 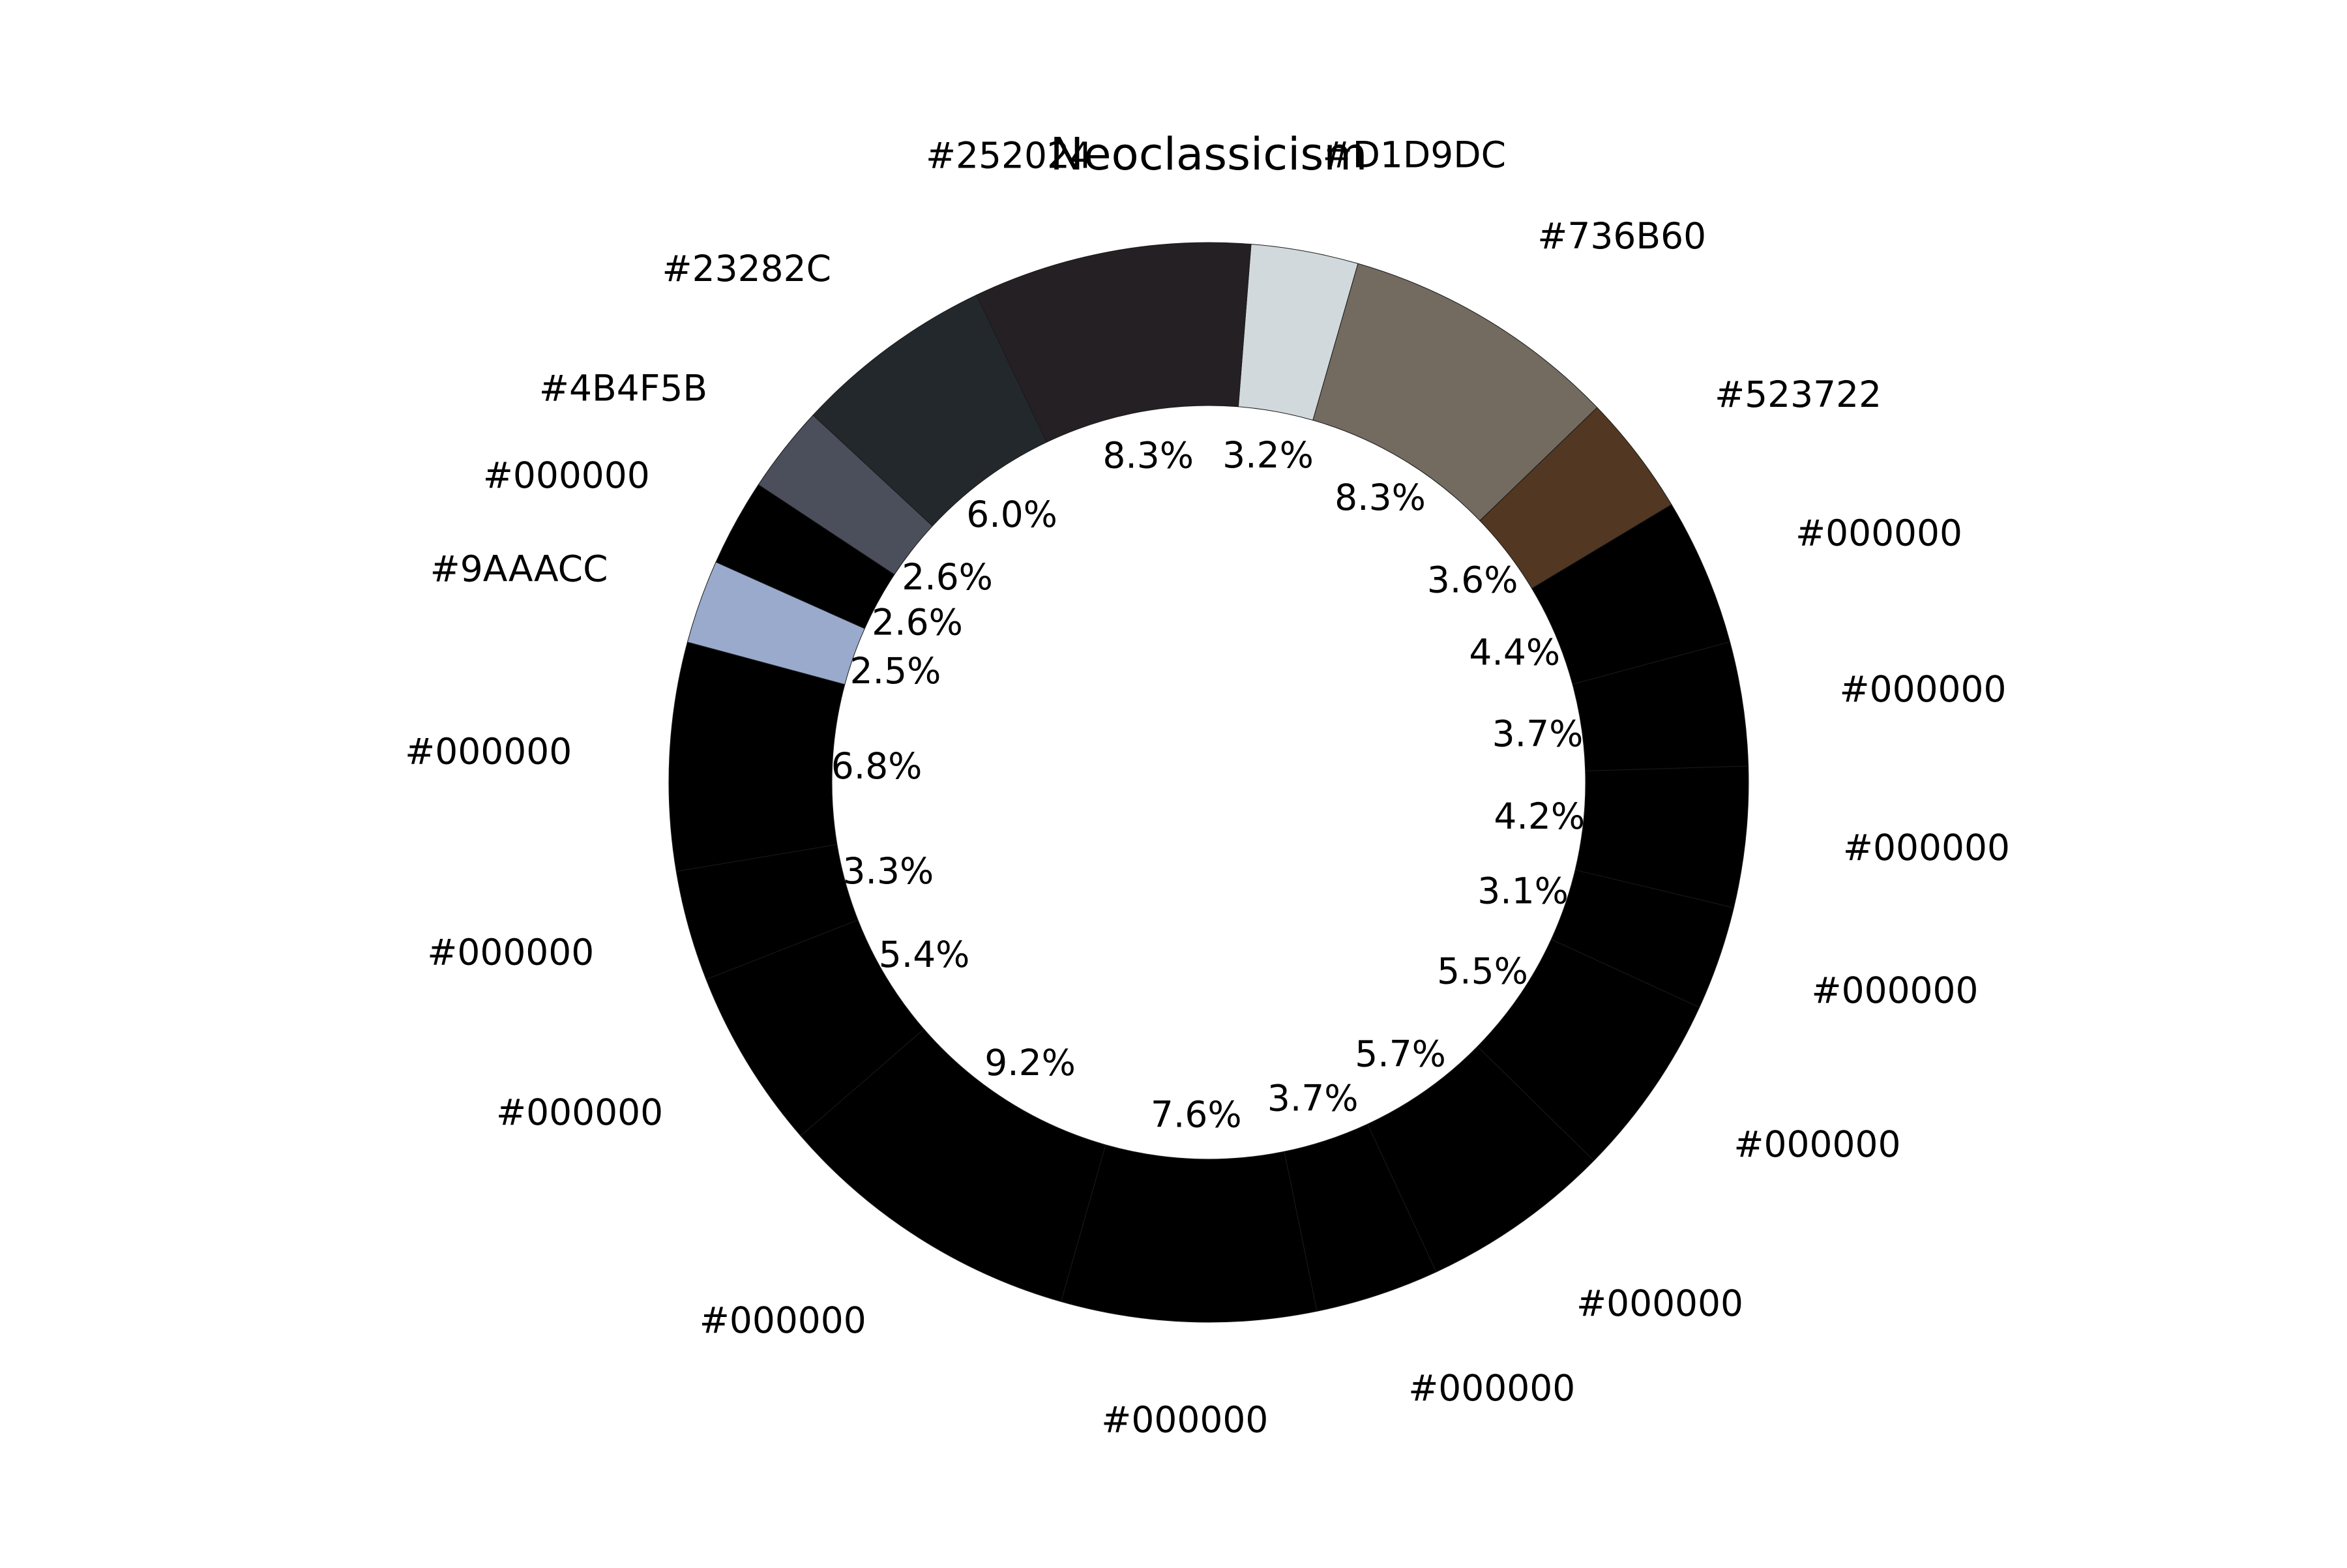 I want to click on slice-label: #252024, so click(x=1010, y=155).